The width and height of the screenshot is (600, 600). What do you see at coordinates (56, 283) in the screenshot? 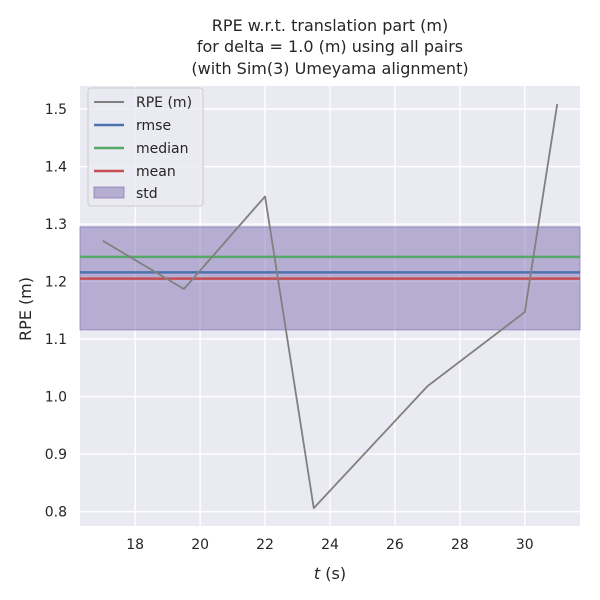
I see `y-tick-label: 1.2` at bounding box center [56, 283].